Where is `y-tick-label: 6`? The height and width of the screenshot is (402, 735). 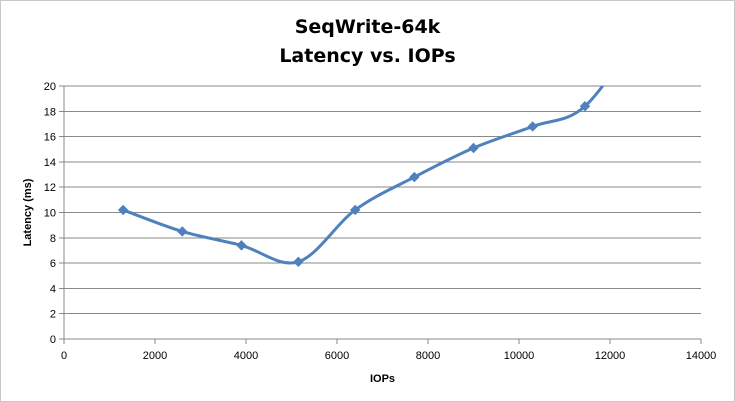
y-tick-label: 6 is located at coordinates (53, 264).